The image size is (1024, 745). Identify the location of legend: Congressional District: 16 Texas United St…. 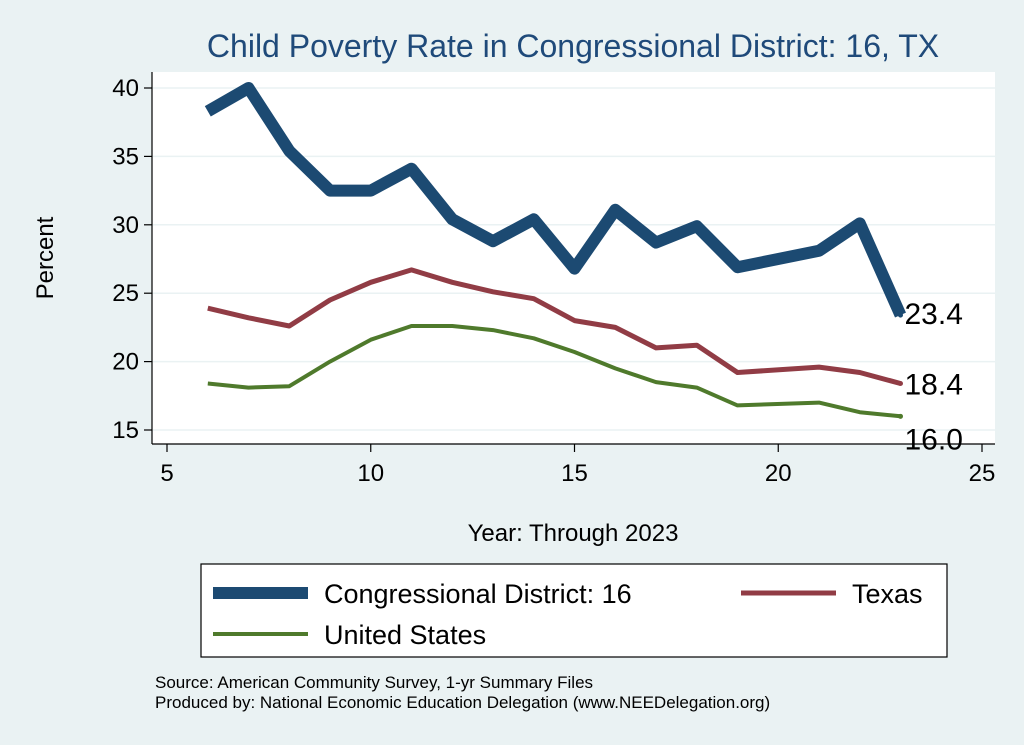
(574, 610).